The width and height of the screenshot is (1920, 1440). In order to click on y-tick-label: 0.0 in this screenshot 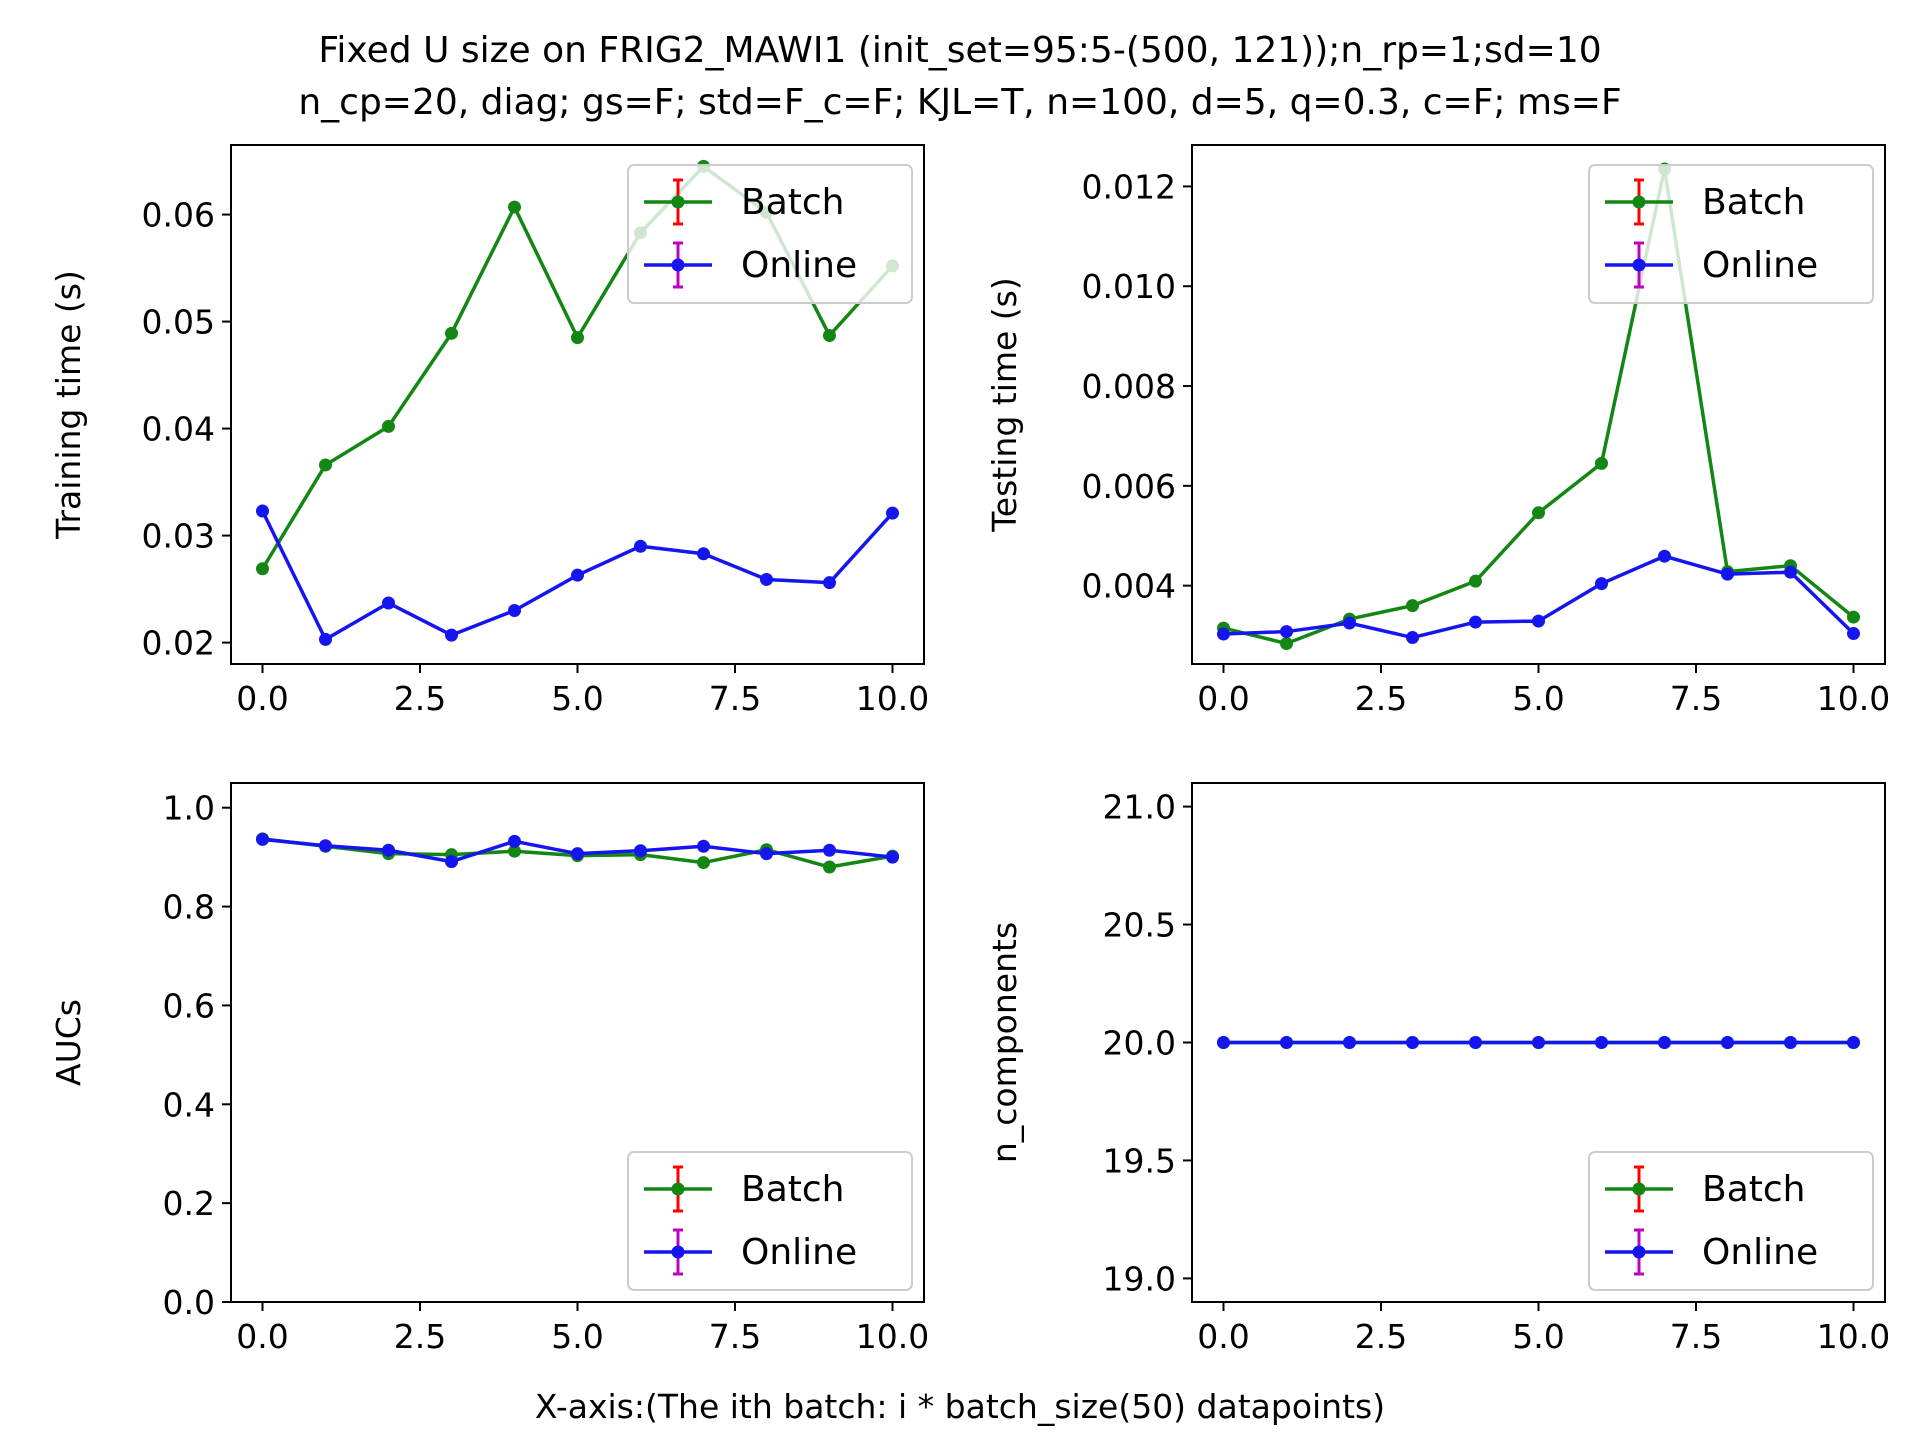, I will do `click(189, 1302)`.